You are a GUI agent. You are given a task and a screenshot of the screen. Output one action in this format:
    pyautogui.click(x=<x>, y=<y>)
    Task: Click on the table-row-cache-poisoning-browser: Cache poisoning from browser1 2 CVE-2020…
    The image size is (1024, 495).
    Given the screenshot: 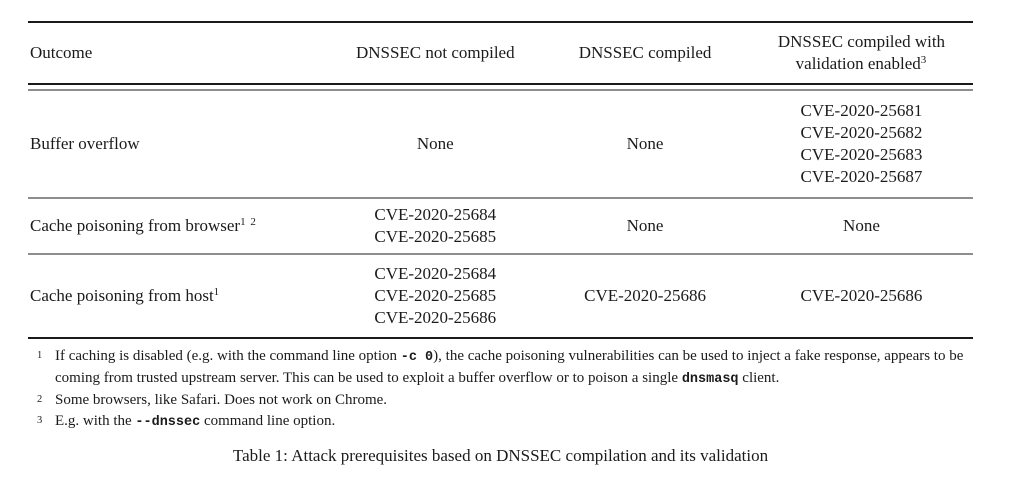 What is the action you would take?
    pyautogui.click(x=500, y=226)
    